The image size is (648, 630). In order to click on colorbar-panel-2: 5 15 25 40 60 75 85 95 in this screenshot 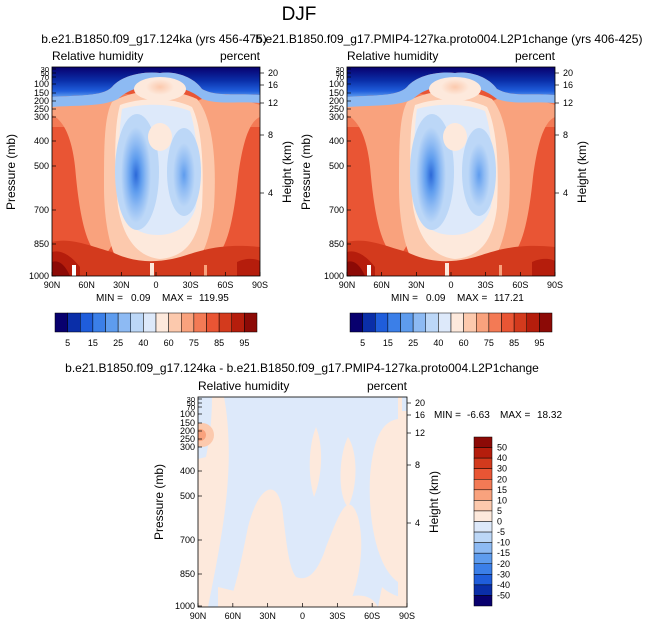, I will do `click(451, 330)`.